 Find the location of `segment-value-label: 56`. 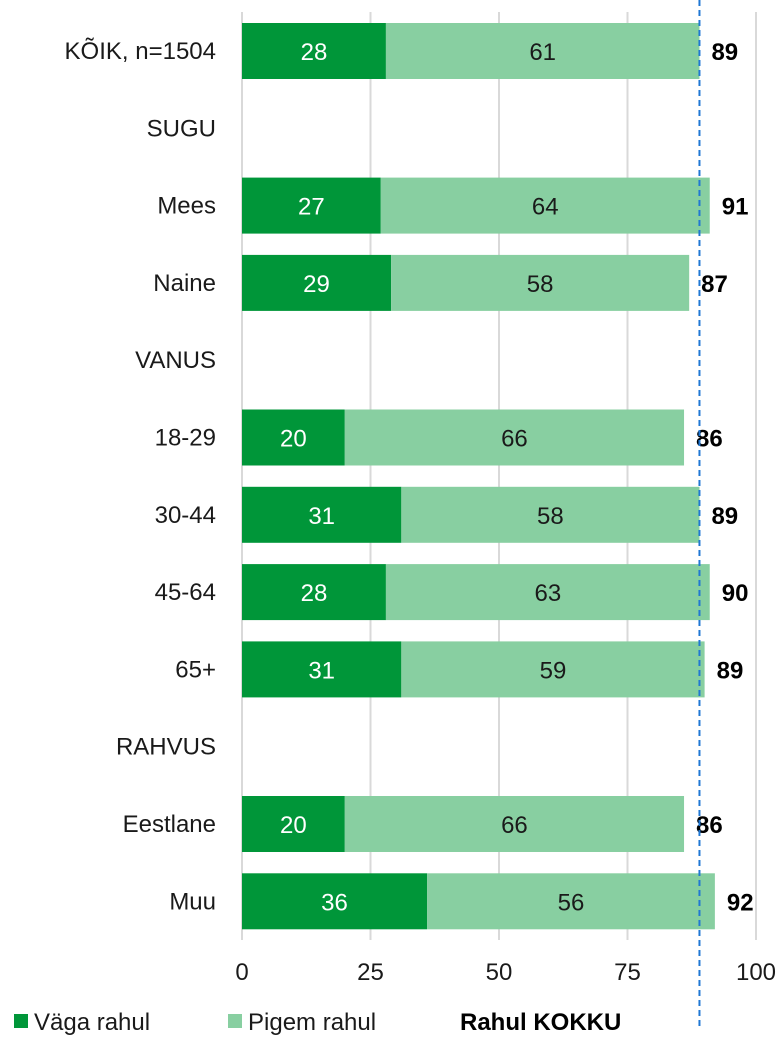

segment-value-label: 56 is located at coordinates (571, 902).